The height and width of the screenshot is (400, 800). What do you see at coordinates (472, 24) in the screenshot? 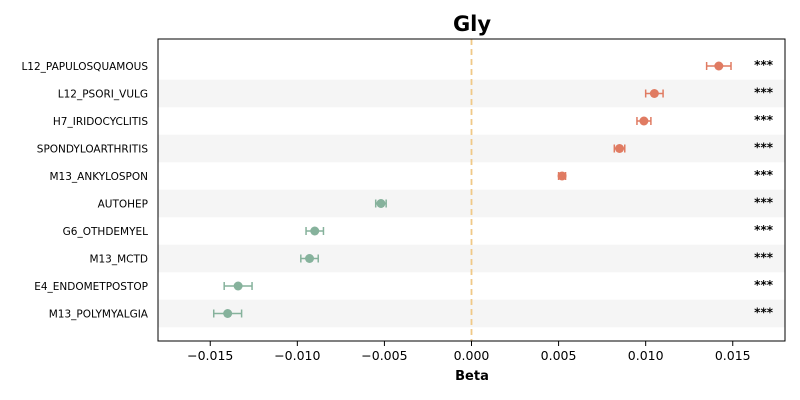
I see `chart-title: Gly` at bounding box center [472, 24].